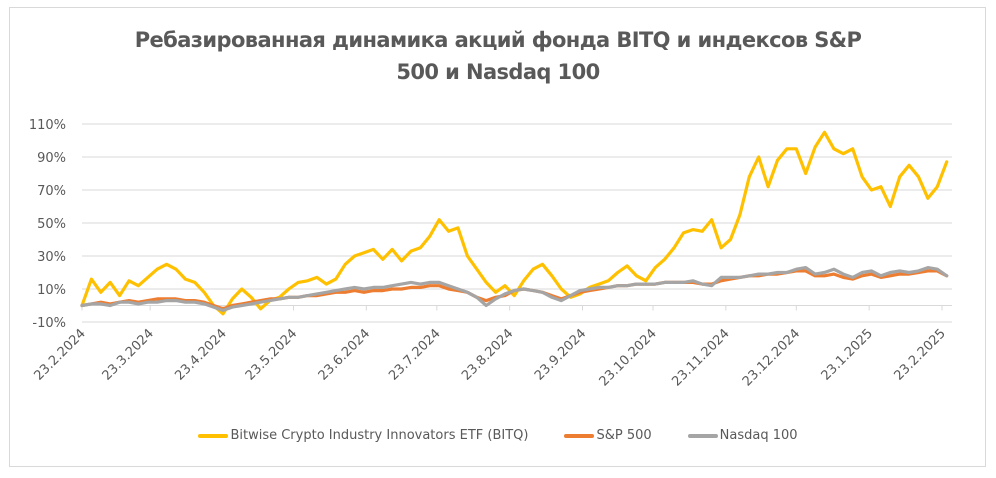  What do you see at coordinates (51, 158) in the screenshot?
I see `y-tick-label: 90%` at bounding box center [51, 158].